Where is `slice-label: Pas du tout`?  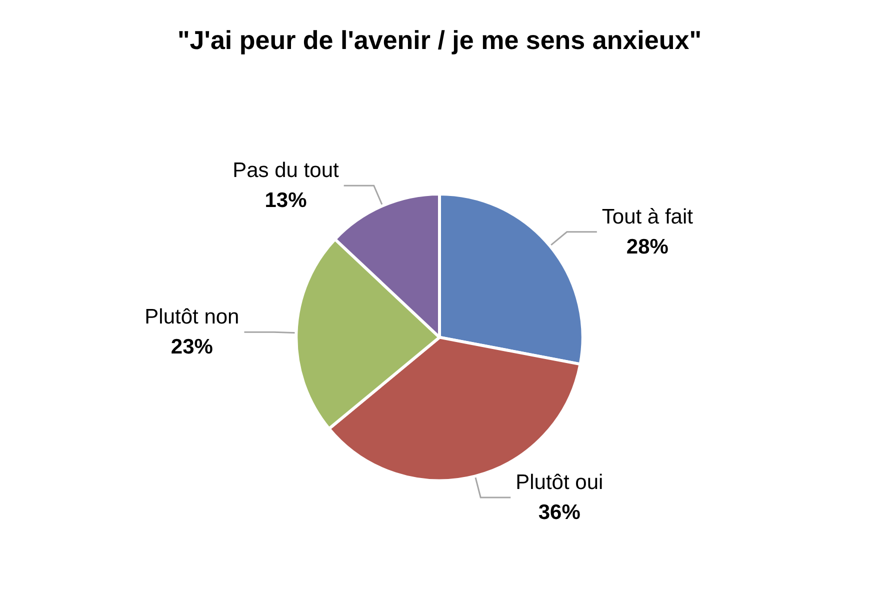
slice-label: Pas du tout is located at coordinates (285, 170).